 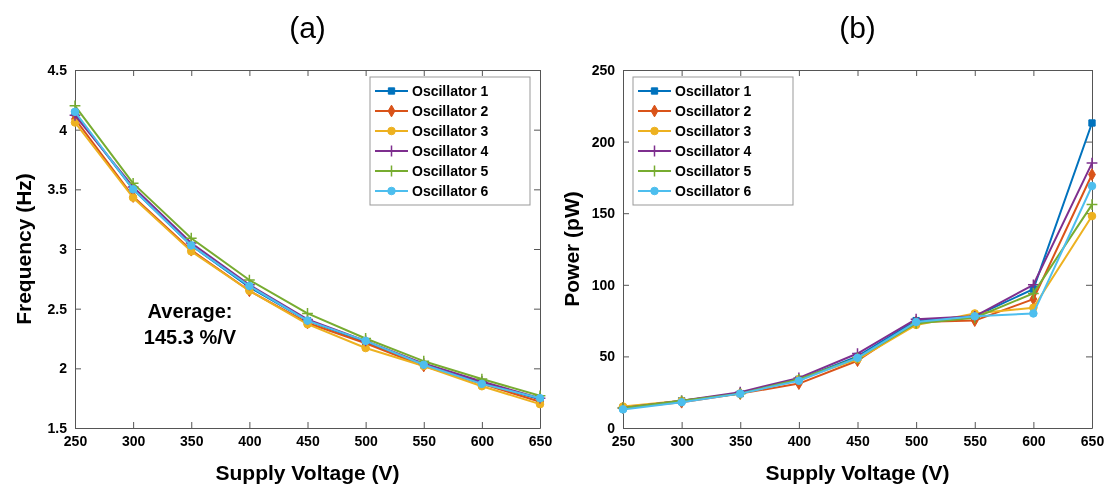 I want to click on chart-title: (a), so click(x=307, y=27).